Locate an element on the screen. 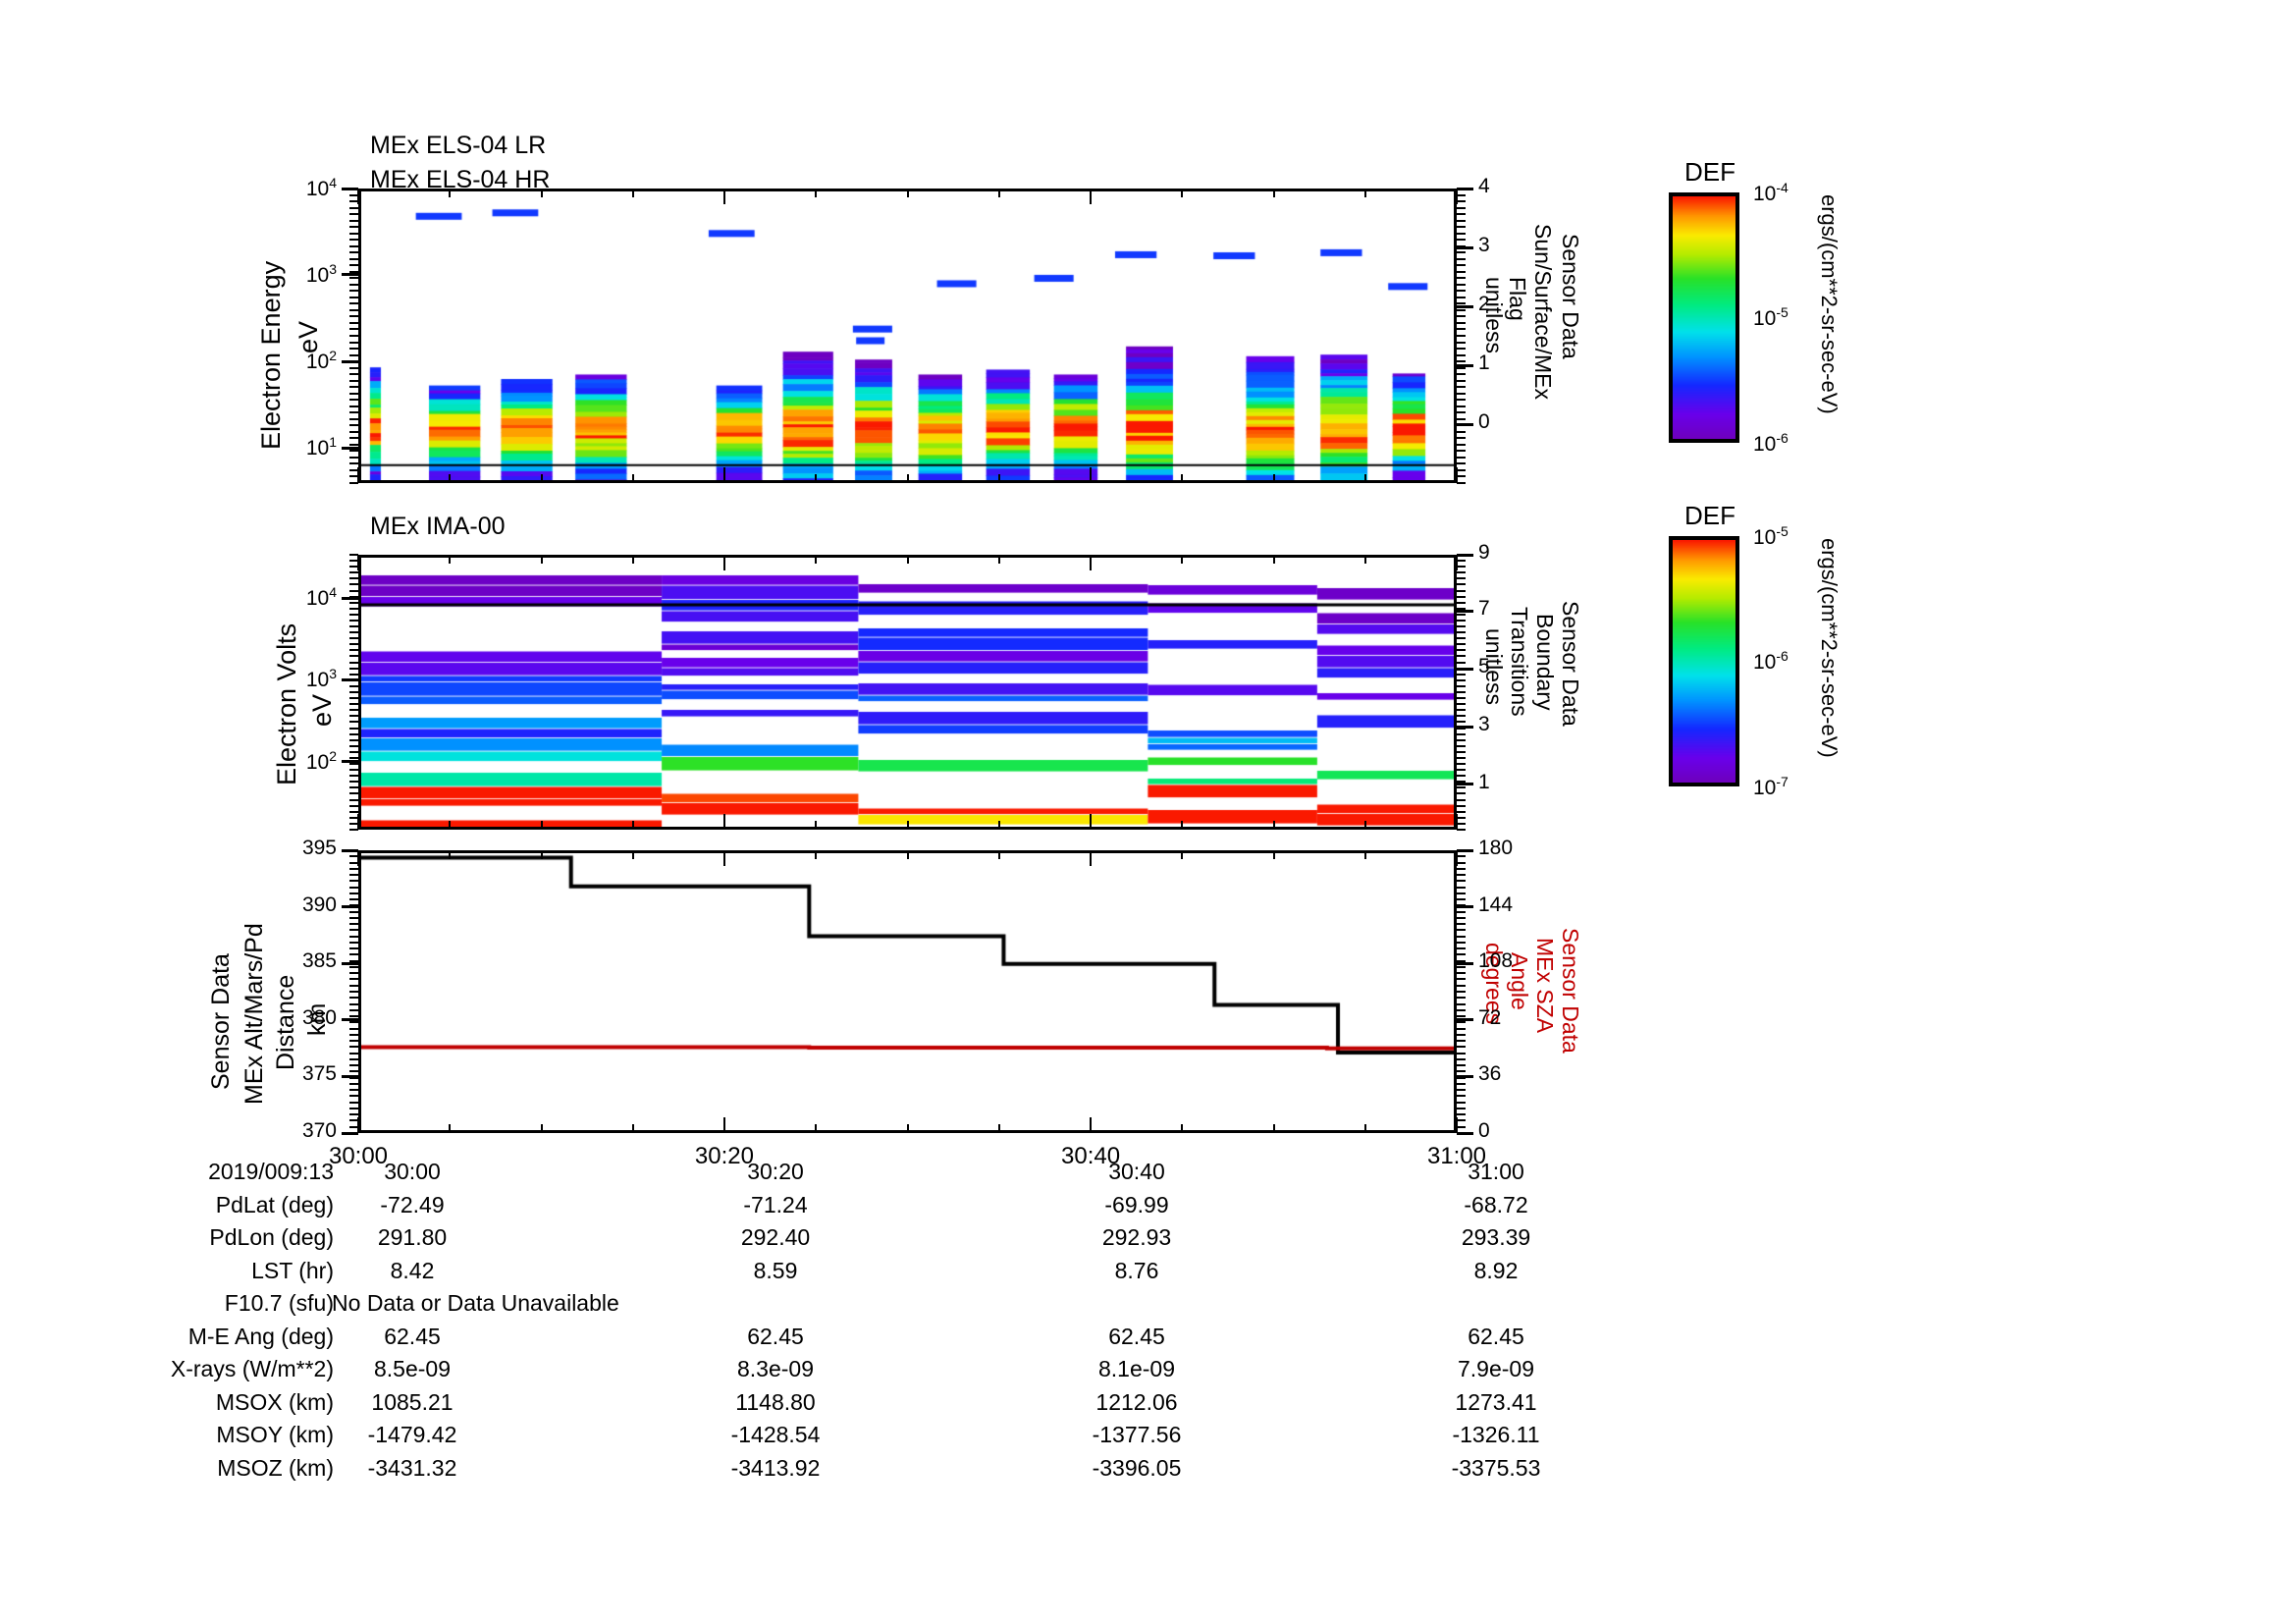 The height and width of the screenshot is (1623, 2296). colorbar-ima-gradient is located at coordinates (1704, 661).